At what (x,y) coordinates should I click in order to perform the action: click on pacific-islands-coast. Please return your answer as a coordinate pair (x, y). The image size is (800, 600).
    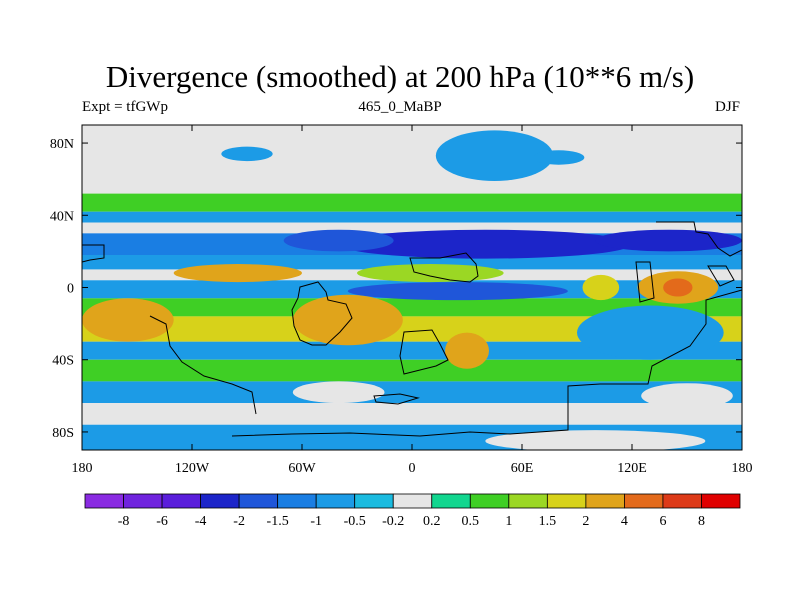
    Looking at the image, I should click on (721, 276).